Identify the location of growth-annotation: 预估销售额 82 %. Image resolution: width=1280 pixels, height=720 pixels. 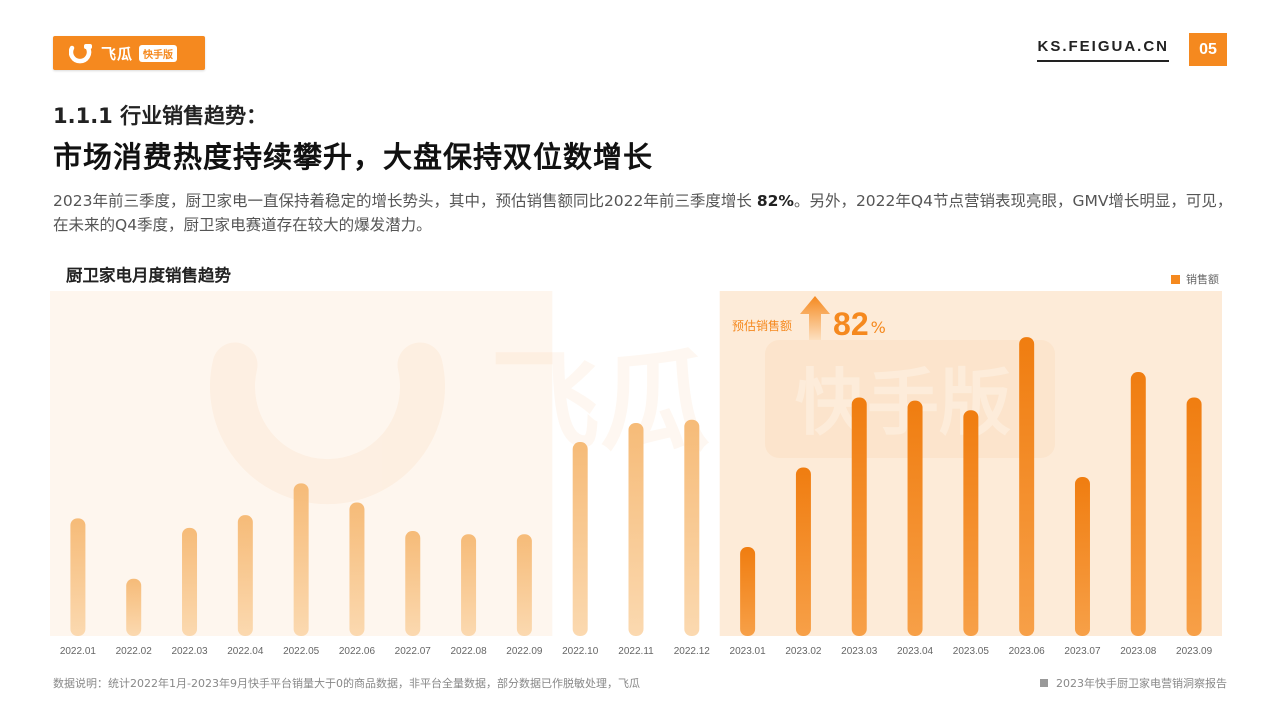
(809, 318).